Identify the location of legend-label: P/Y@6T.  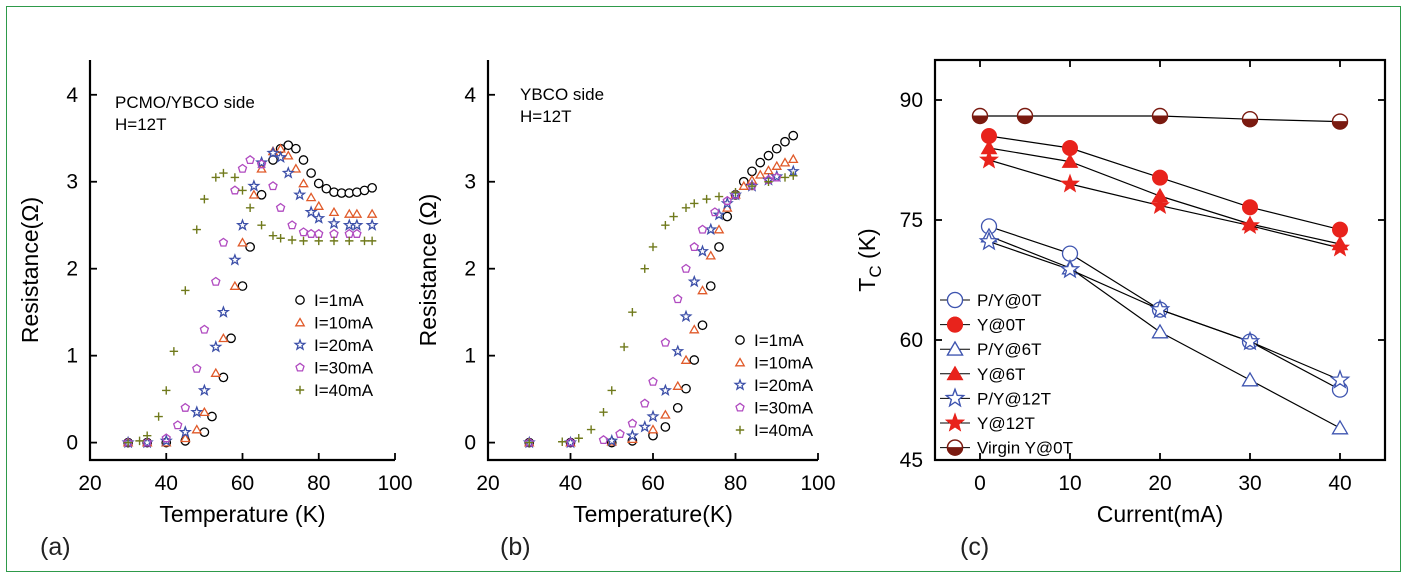
(1009, 349).